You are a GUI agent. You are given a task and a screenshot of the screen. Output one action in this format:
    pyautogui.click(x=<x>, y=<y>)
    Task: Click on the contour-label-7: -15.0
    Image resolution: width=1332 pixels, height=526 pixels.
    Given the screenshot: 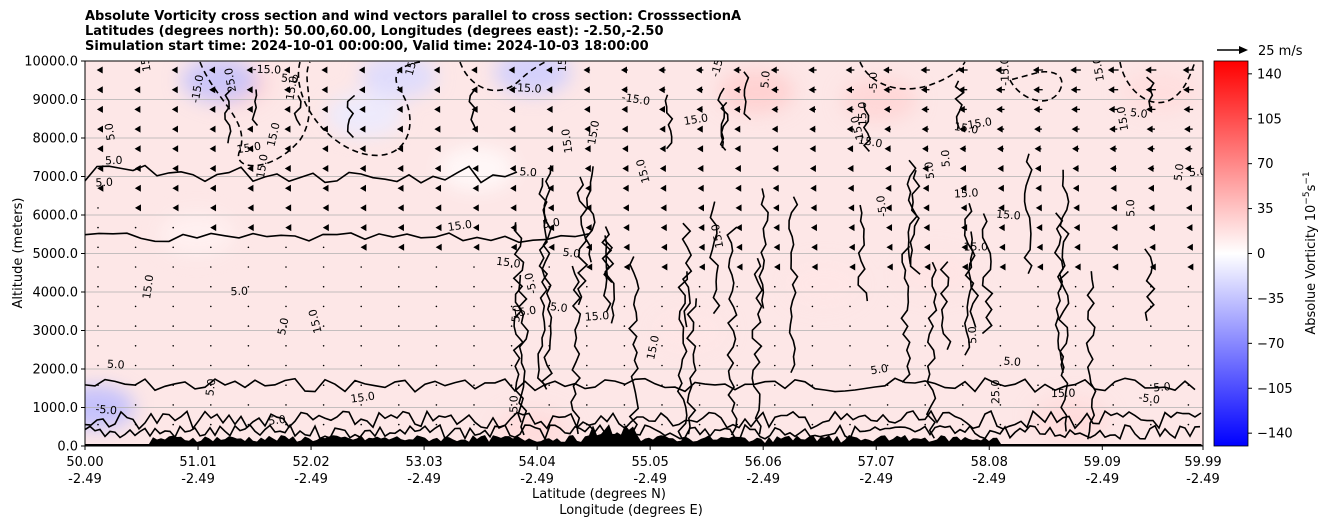 What is the action you would take?
    pyautogui.click(x=198, y=89)
    